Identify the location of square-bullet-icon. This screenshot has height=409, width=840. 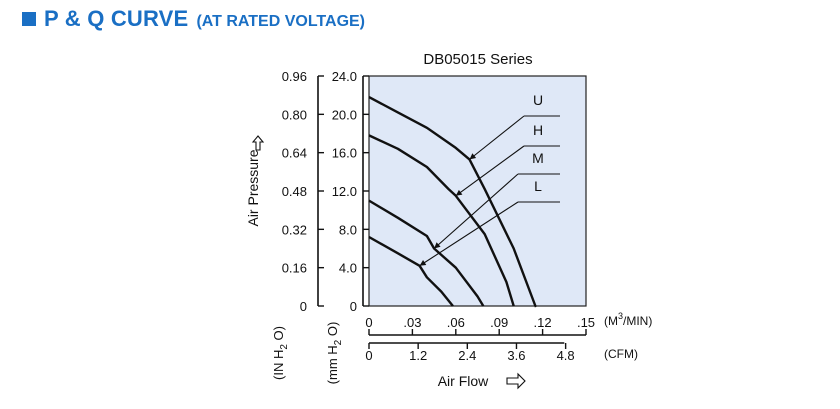
(29, 19).